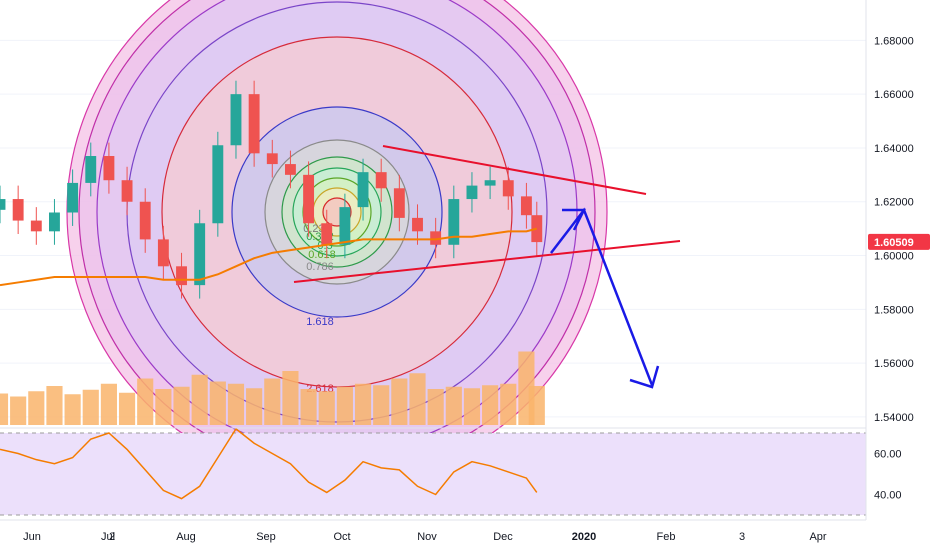  What do you see at coordinates (894, 364) in the screenshot?
I see `price-tick-label: 1.56000` at bounding box center [894, 364].